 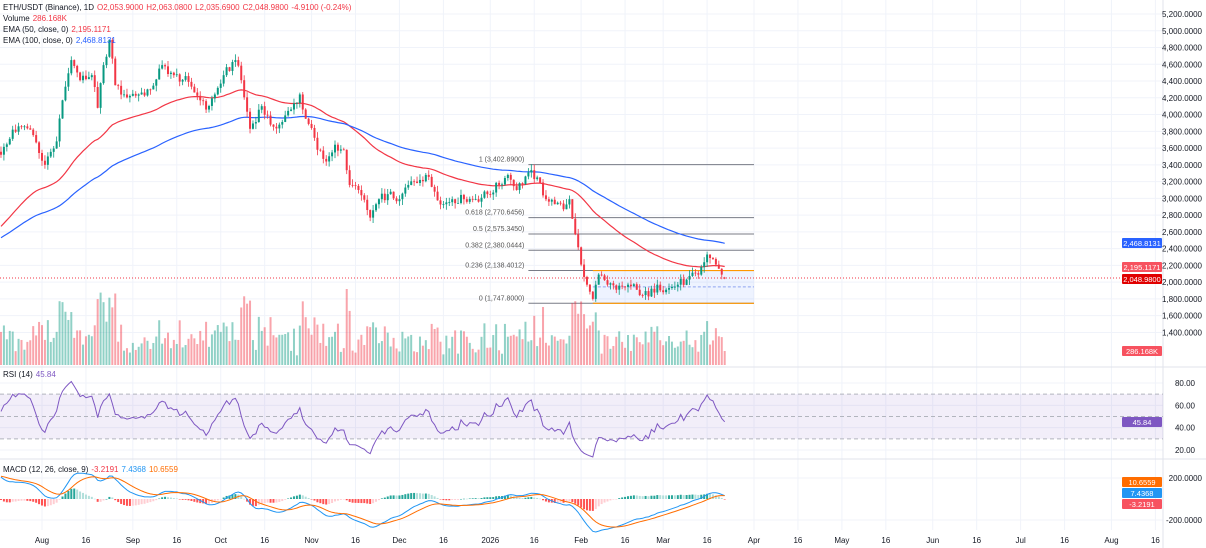 What do you see at coordinates (841, 540) in the screenshot?
I see `time-axis-label: May` at bounding box center [841, 540].